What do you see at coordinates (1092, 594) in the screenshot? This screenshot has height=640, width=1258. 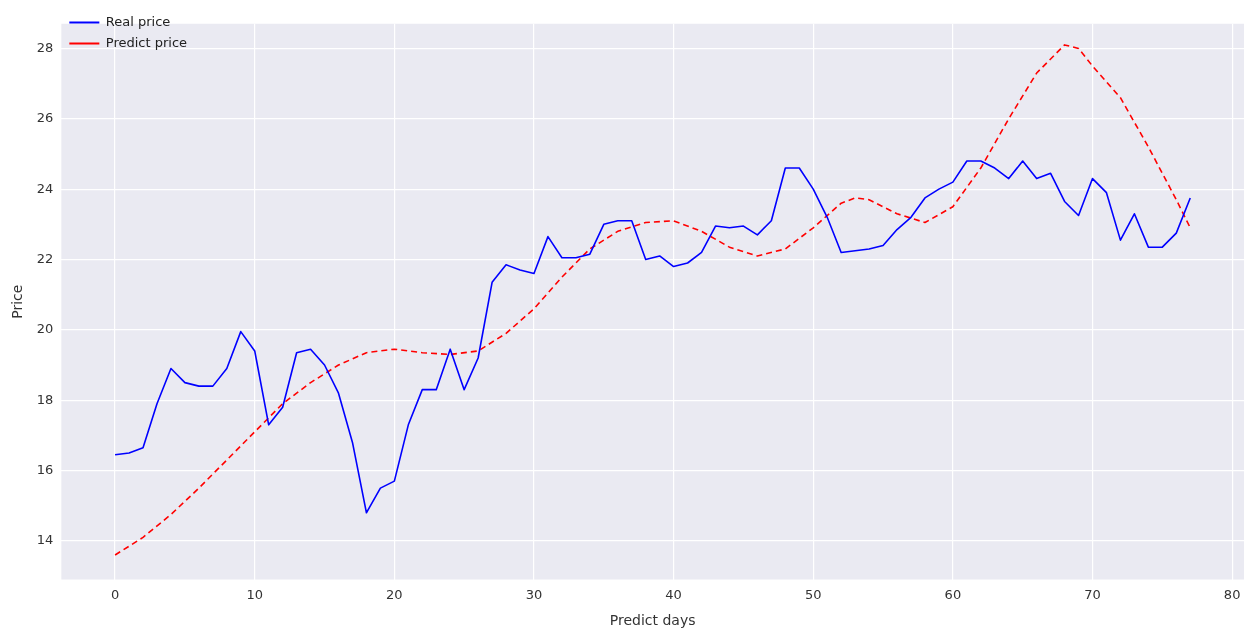 I see `x-tick-label: 70` at bounding box center [1092, 594].